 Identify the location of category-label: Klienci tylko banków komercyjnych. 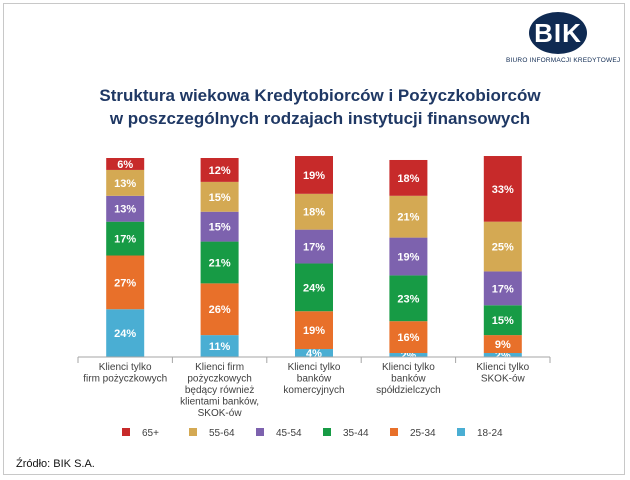
(313, 379).